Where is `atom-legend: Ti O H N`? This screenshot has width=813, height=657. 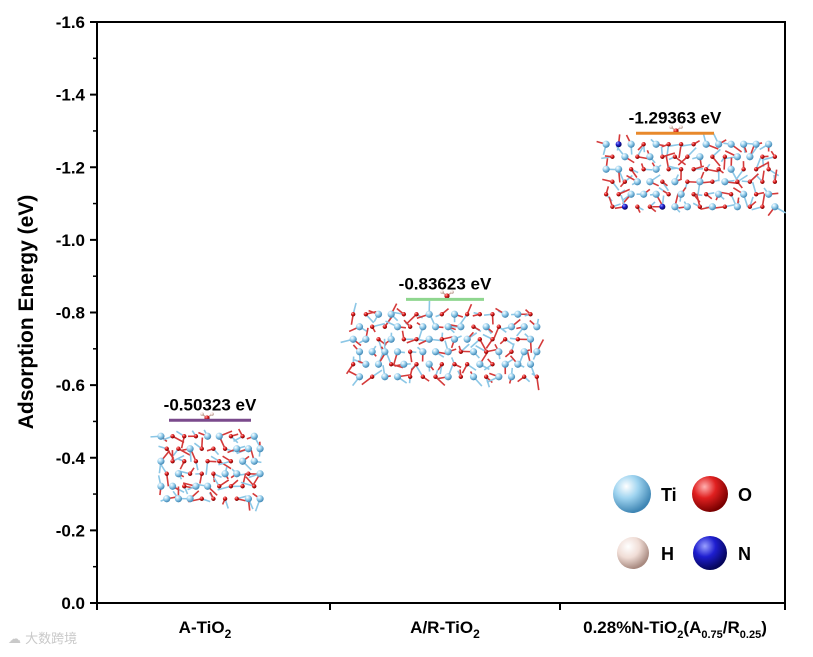 atom-legend: Ti O H N is located at coordinates (682, 522).